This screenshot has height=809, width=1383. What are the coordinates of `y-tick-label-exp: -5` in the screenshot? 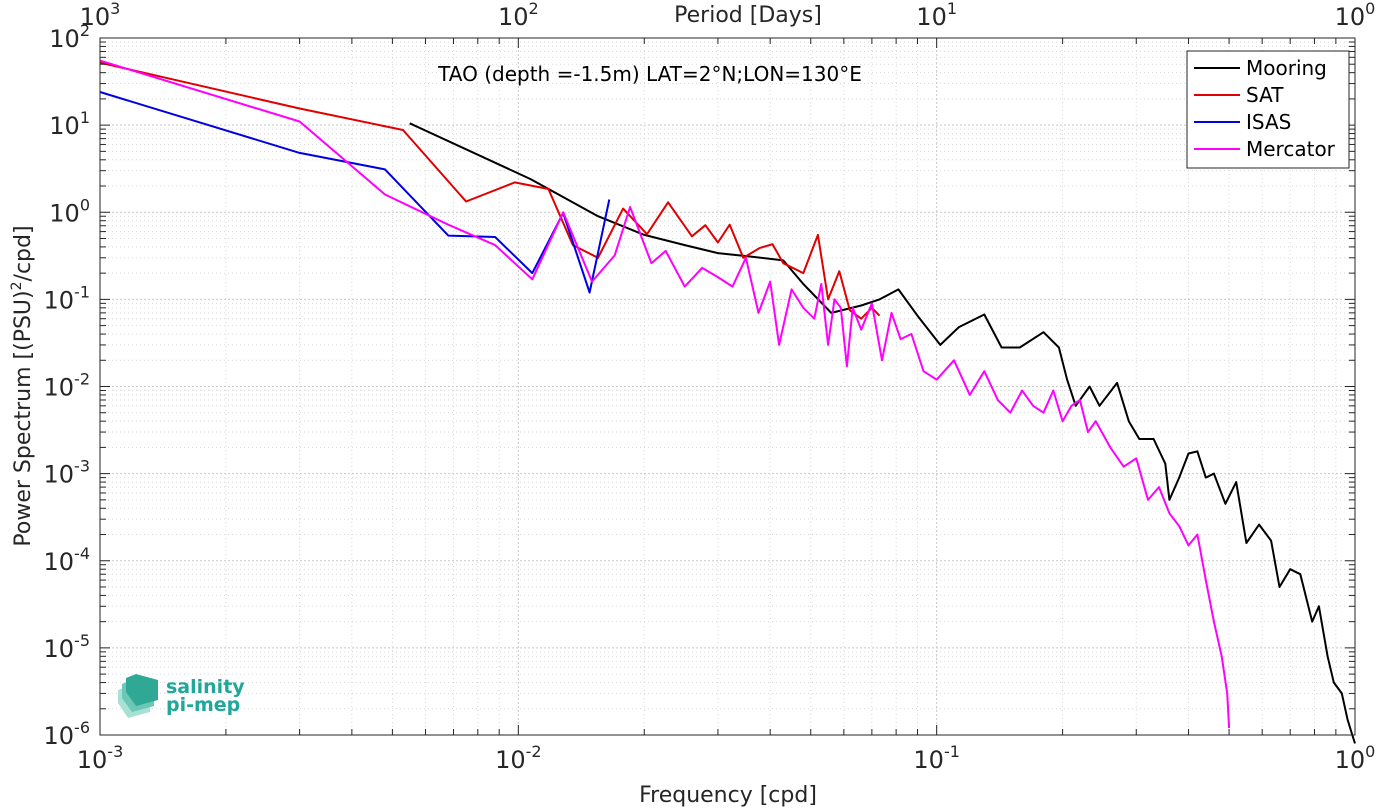 It's located at (82, 640).